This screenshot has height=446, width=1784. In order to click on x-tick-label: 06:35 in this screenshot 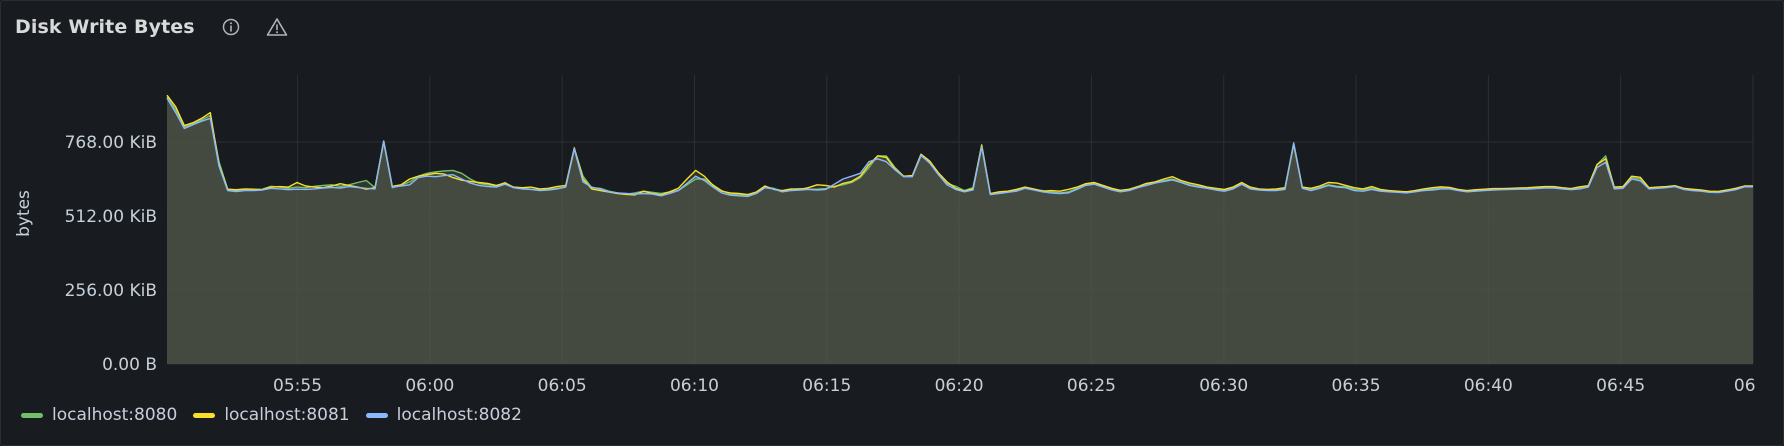, I will do `click(1356, 386)`.